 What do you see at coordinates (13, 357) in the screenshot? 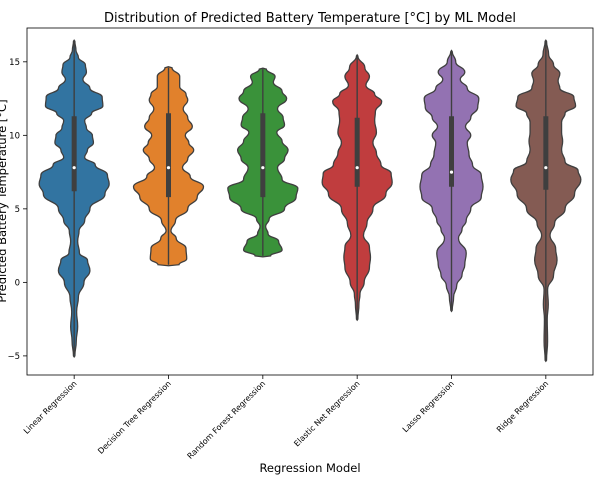
I see `y-tick-label: −5` at bounding box center [13, 357].